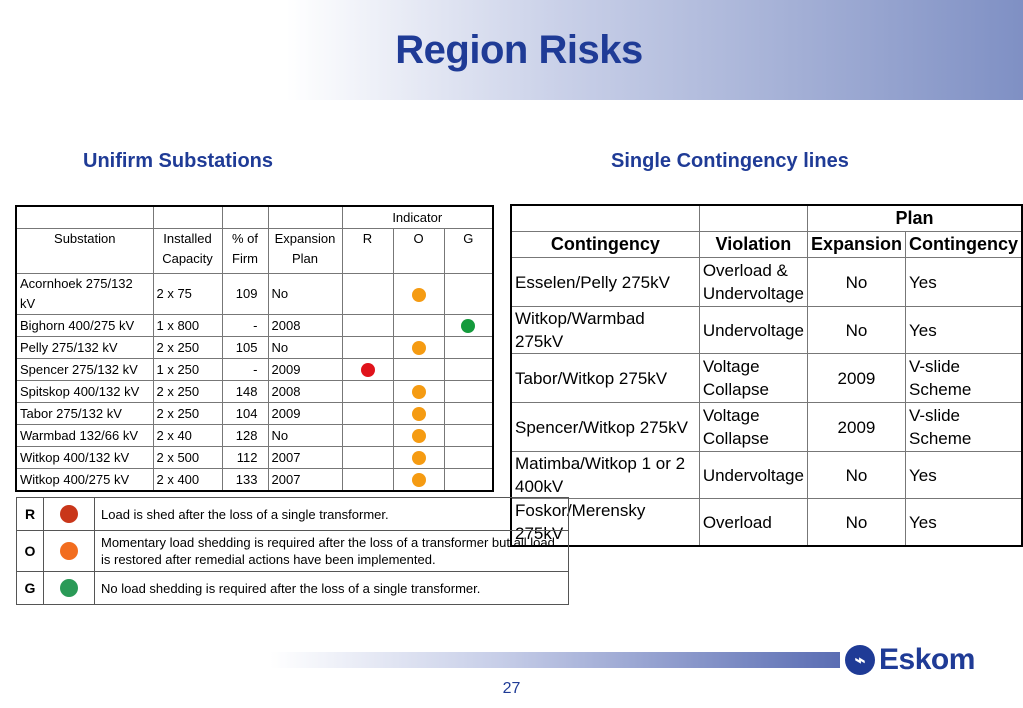  What do you see at coordinates (187, 480) in the screenshot?
I see `installed-capacity: 2 x 400` at bounding box center [187, 480].